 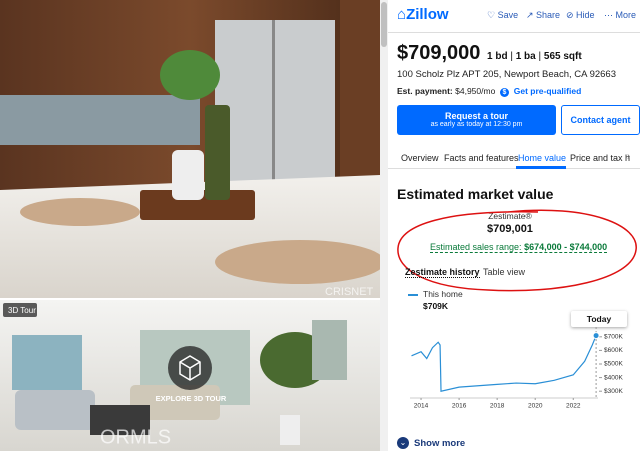 I want to click on today-tooltip: Today, so click(x=599, y=319).